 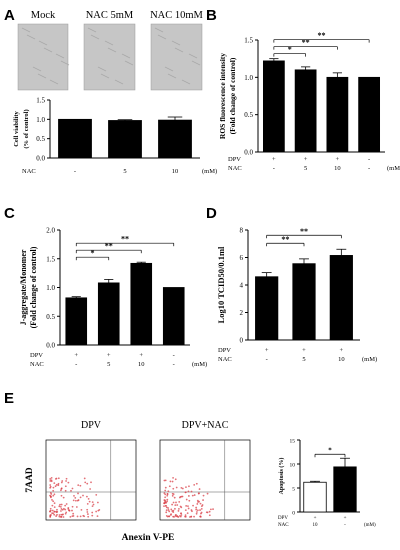 What do you see at coordinates (141, 364) in the screenshot?
I see `panel-c-row-cell: 10` at bounding box center [141, 364].